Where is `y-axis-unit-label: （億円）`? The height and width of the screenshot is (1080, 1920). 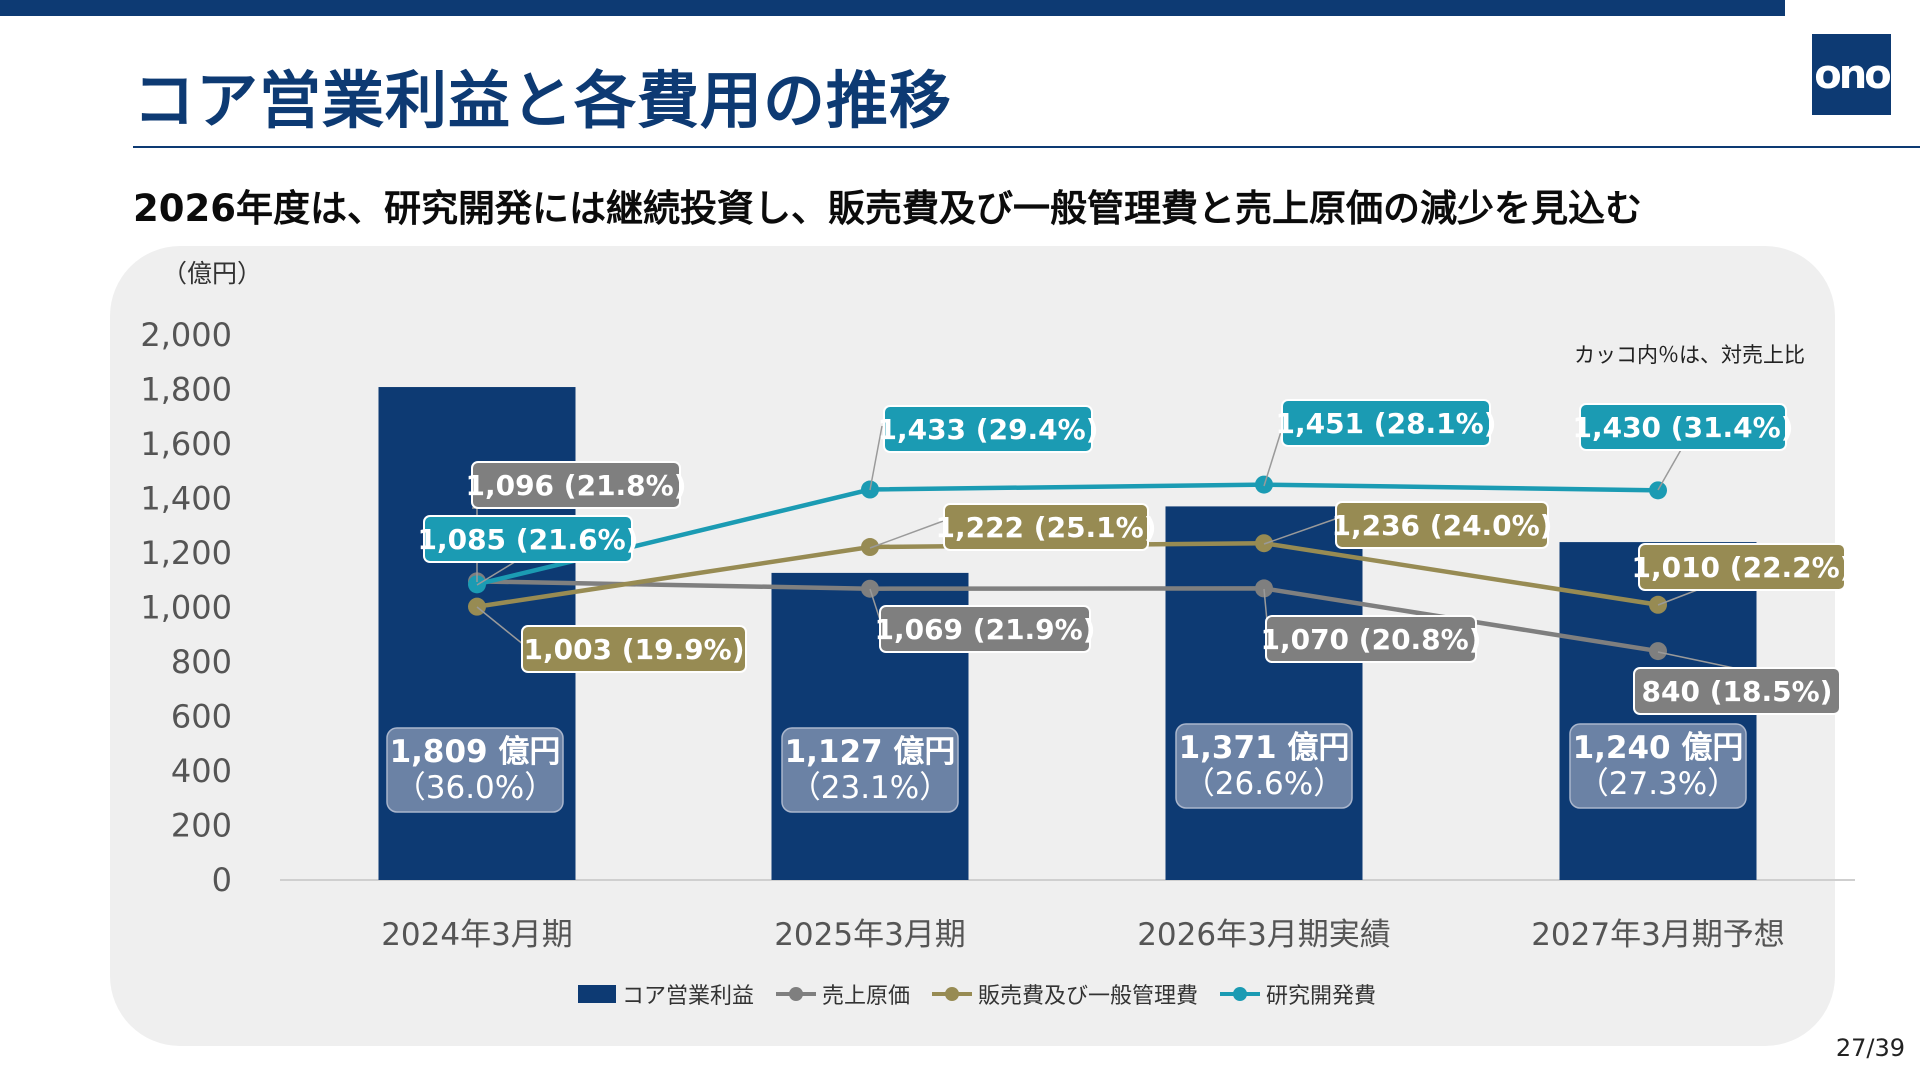
y-axis-unit-label: （億円） is located at coordinates (212, 273).